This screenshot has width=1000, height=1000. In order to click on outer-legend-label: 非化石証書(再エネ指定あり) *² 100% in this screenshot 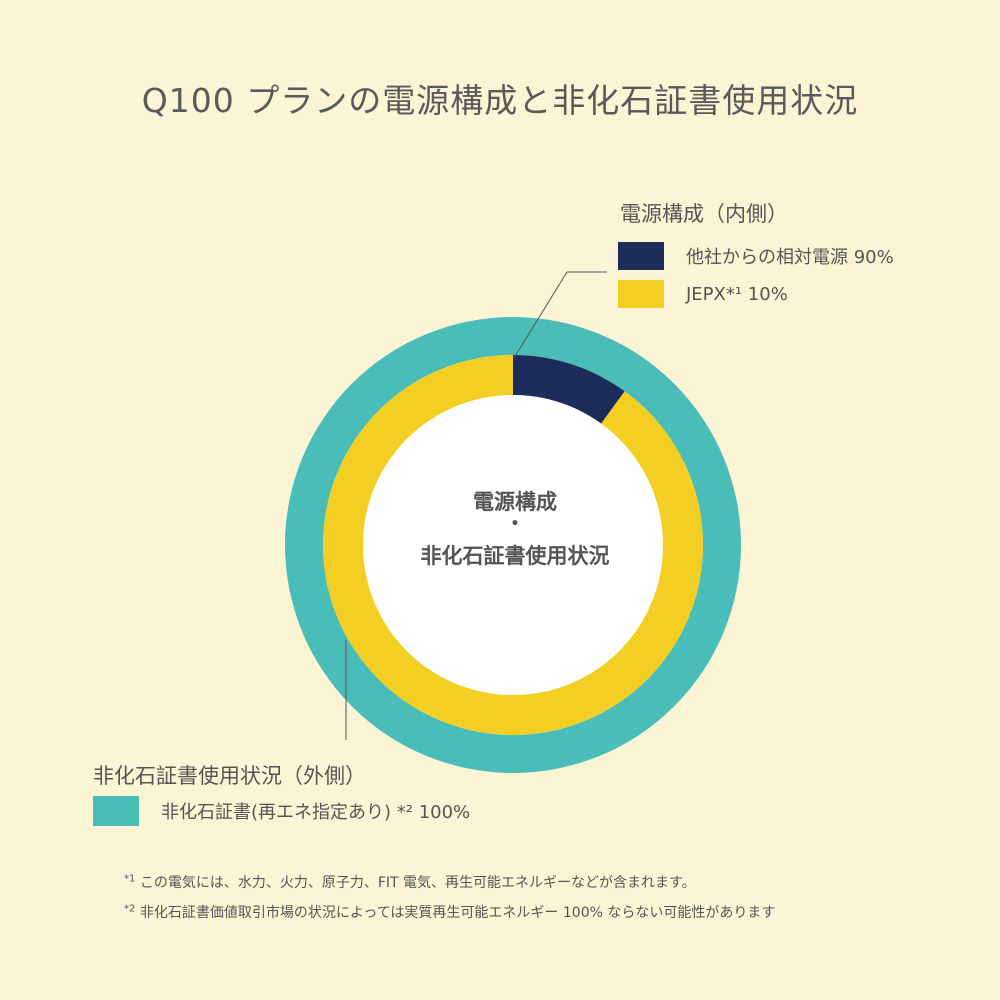, I will do `click(316, 812)`.